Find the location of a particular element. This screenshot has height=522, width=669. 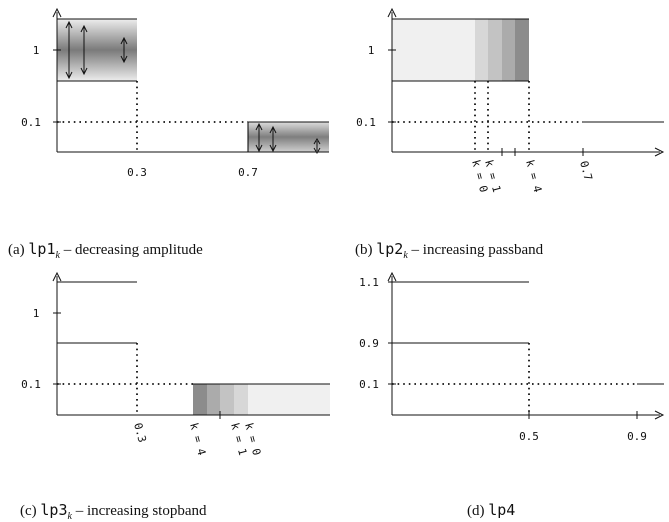

stopband-shade-k1 is located at coordinates (241, 399).